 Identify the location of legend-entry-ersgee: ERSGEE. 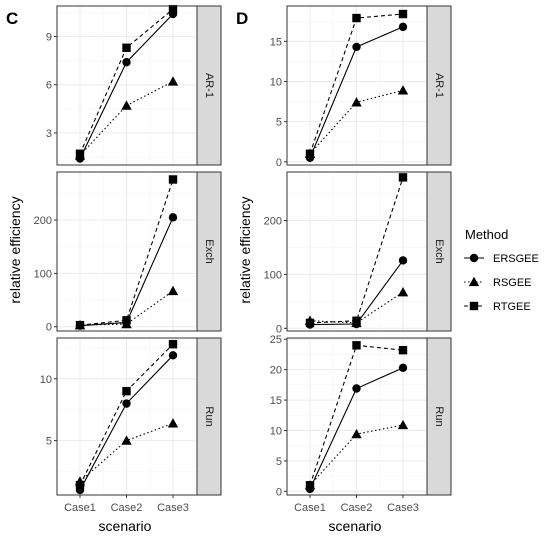
(501, 259).